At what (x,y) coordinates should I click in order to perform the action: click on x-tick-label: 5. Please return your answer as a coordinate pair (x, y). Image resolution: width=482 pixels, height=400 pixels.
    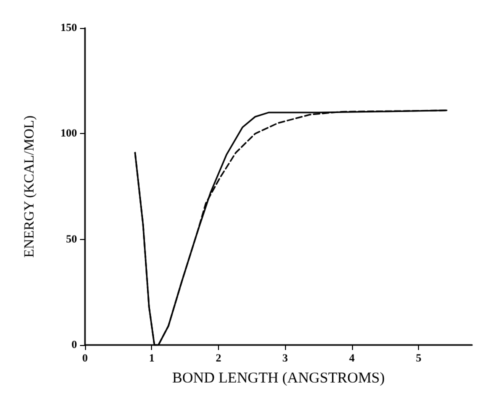
    Looking at the image, I should click on (419, 358).